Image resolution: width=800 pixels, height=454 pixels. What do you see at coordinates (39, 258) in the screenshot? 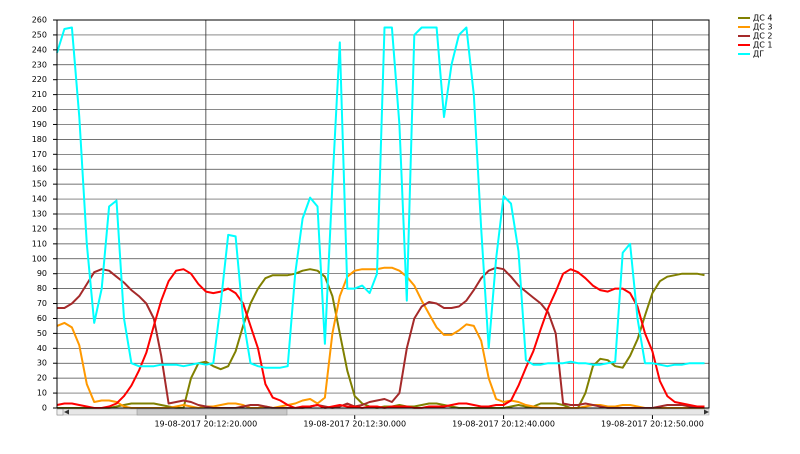
I see `y-tick-label: 100` at bounding box center [39, 258].